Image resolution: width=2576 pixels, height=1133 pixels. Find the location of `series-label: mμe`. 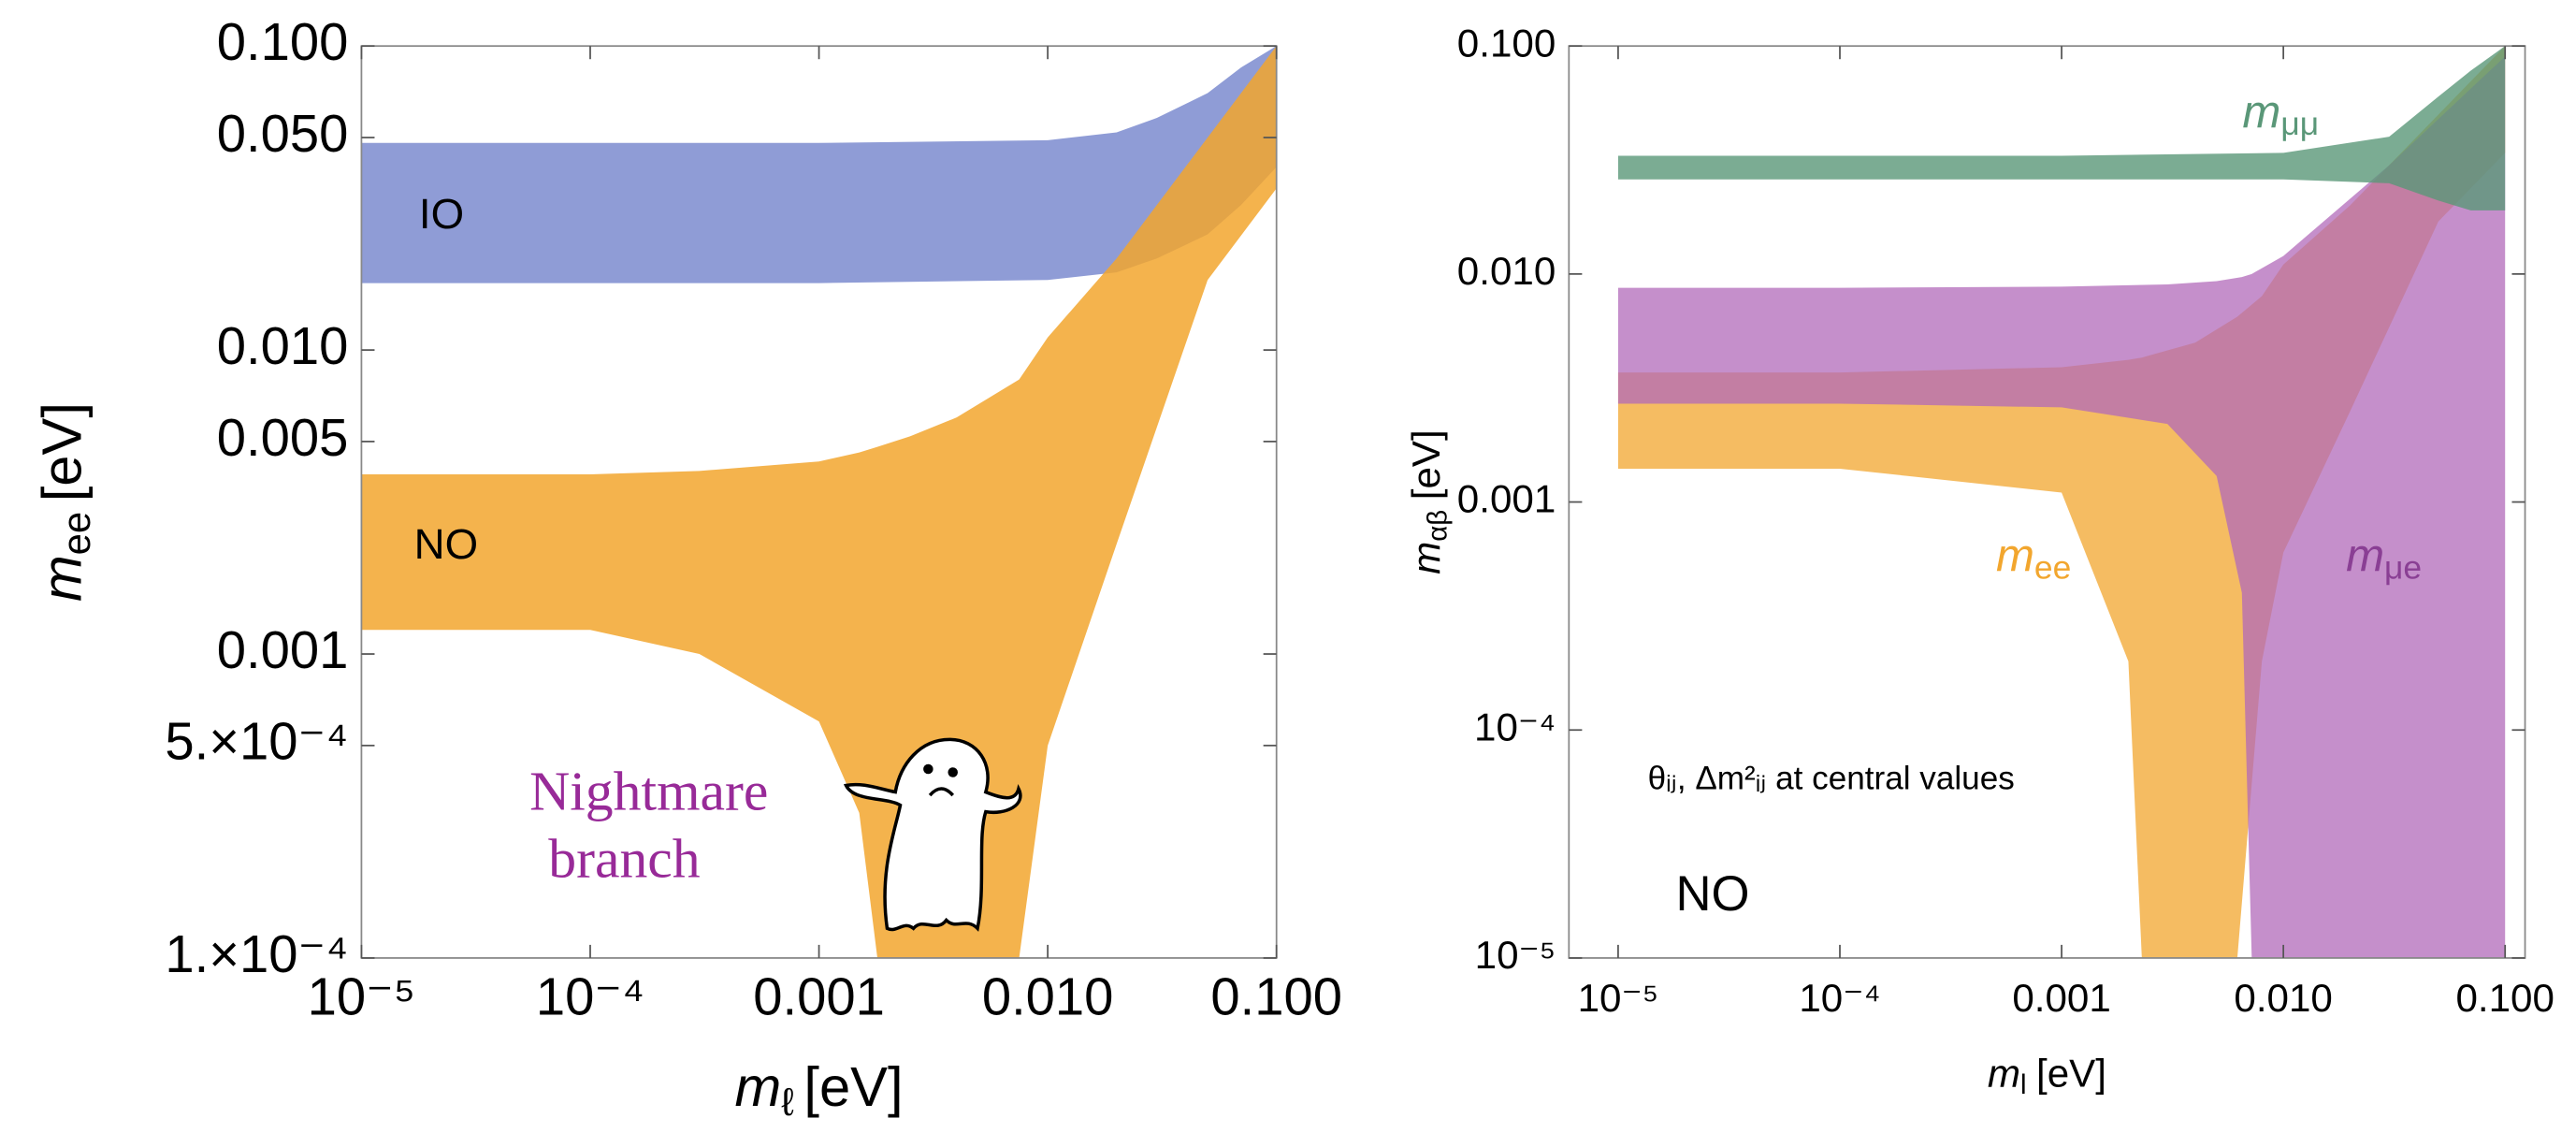

series-label: mμe is located at coordinates (2384, 558).